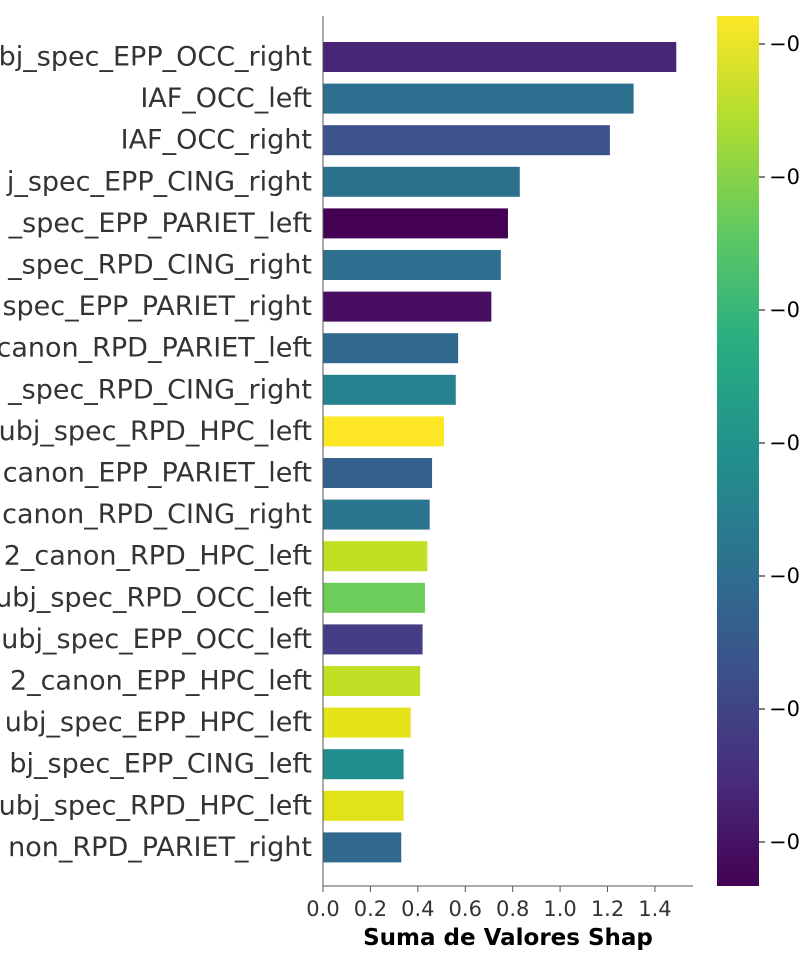 The height and width of the screenshot is (955, 800). What do you see at coordinates (158, 722) in the screenshot?
I see `category-label: ubj_spec_EPP_HPC_left` at bounding box center [158, 722].